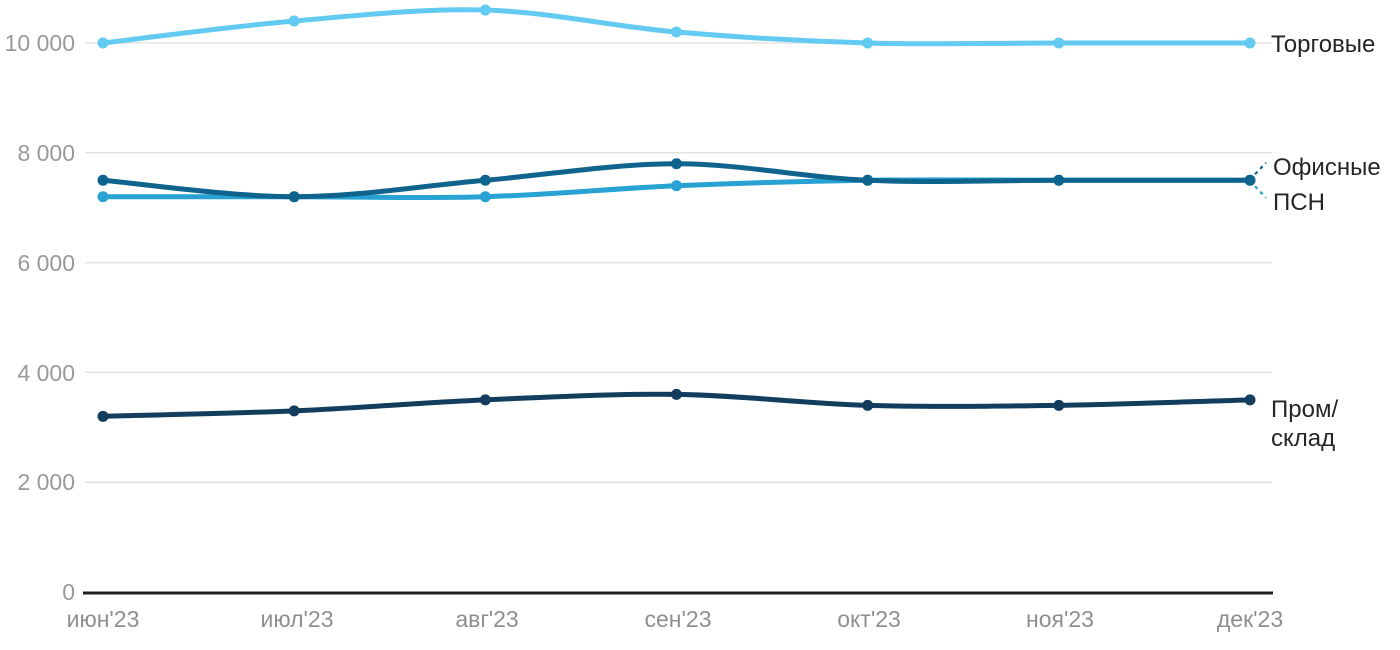  Describe the element at coordinates (46, 153) in the screenshot. I see `y-tick-label: 8 000` at that location.